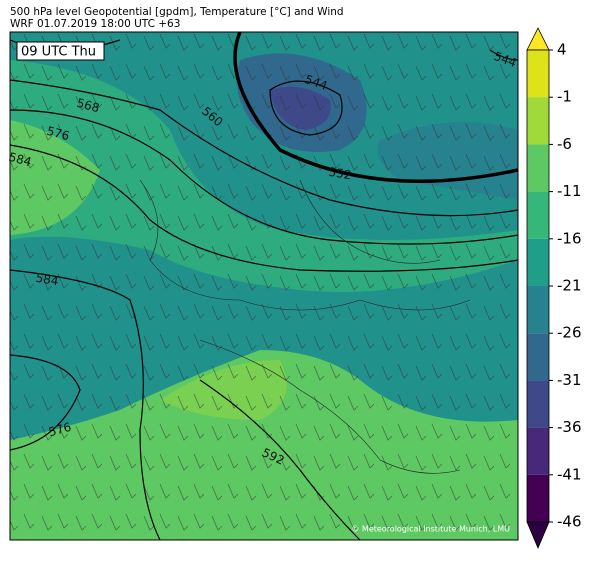 This screenshot has width=603, height=562. What do you see at coordinates (340, 174) in the screenshot?
I see `contour-label: 552` at bounding box center [340, 174].